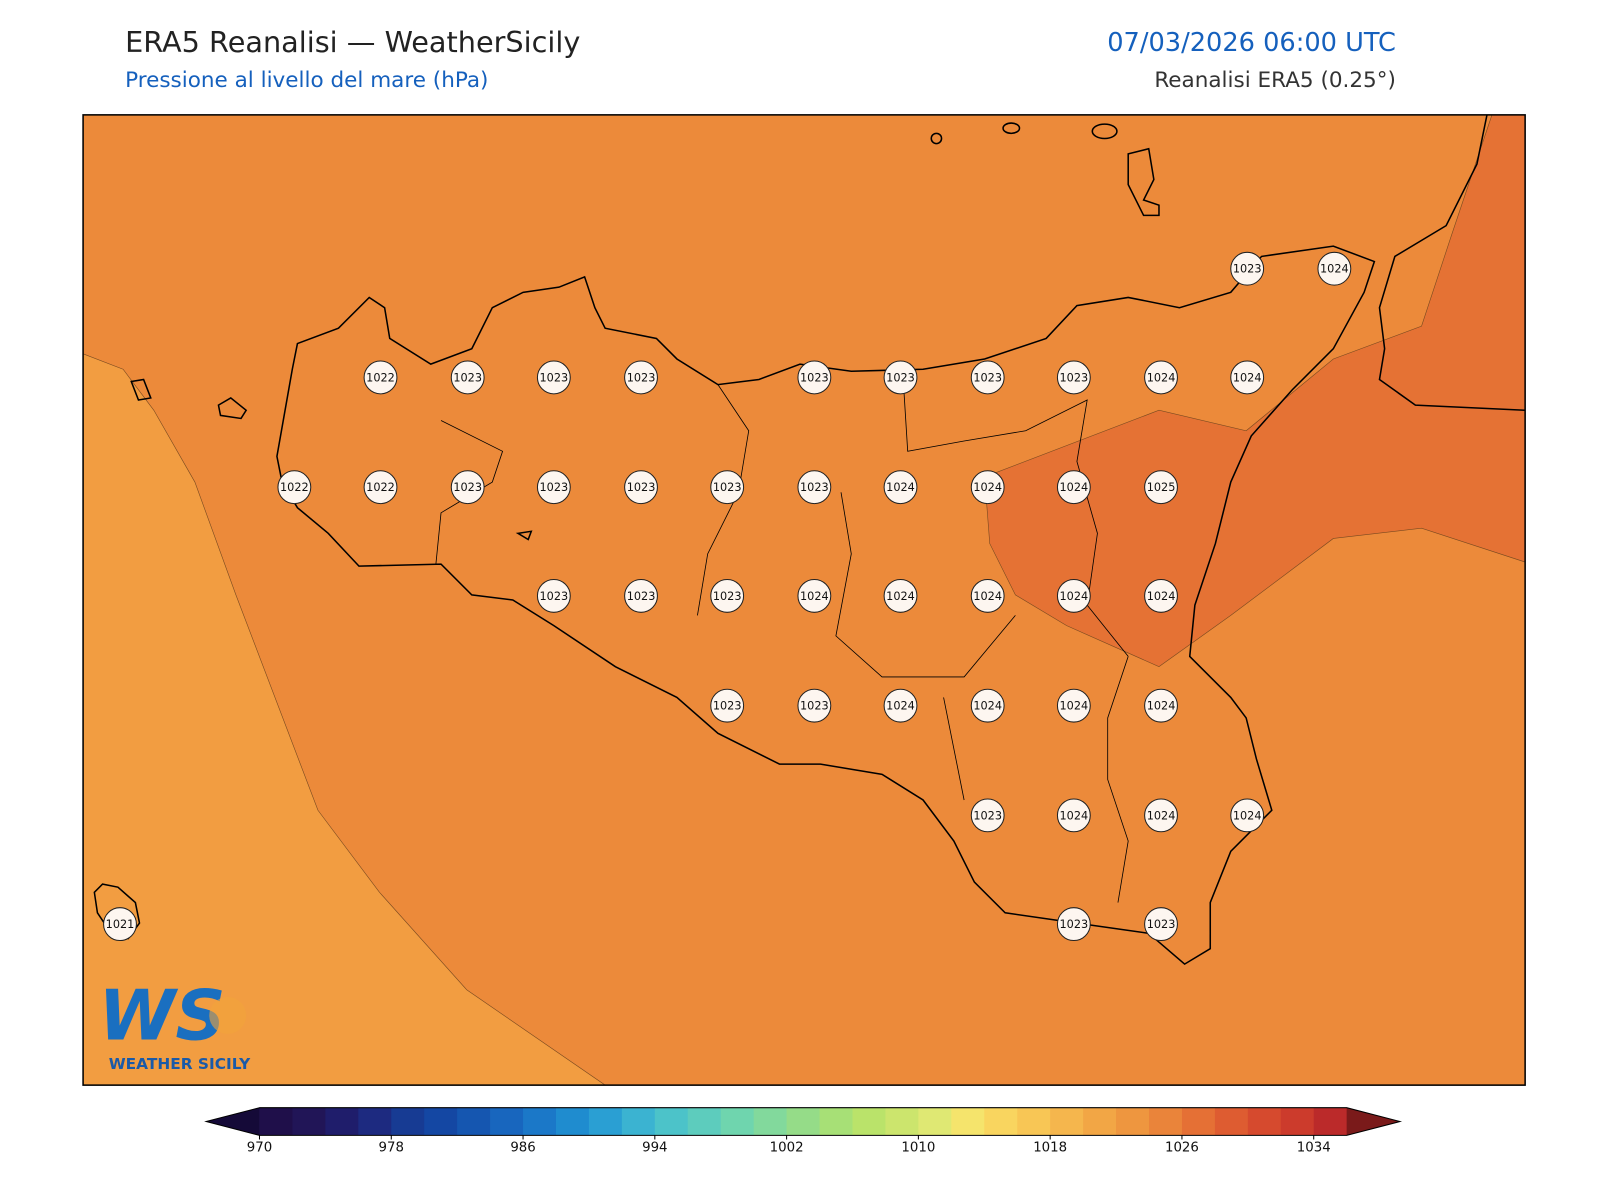 This screenshot has height=1200, width=1600. What do you see at coordinates (161, 1016) in the screenshot?
I see `logo-mark: WS` at bounding box center [161, 1016].